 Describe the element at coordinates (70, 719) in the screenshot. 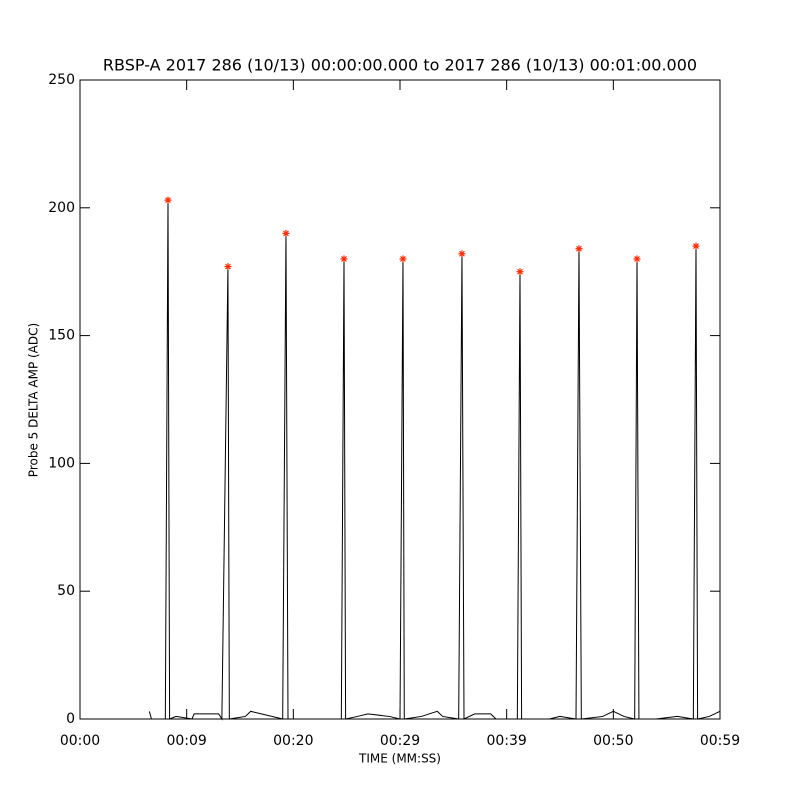

I see `y-tick-label: 0` at that location.